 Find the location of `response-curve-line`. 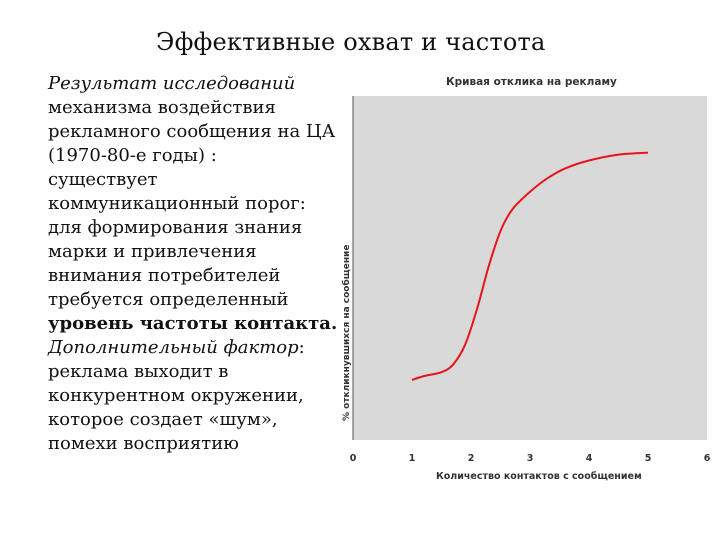

response-curve-line is located at coordinates (530, 266).